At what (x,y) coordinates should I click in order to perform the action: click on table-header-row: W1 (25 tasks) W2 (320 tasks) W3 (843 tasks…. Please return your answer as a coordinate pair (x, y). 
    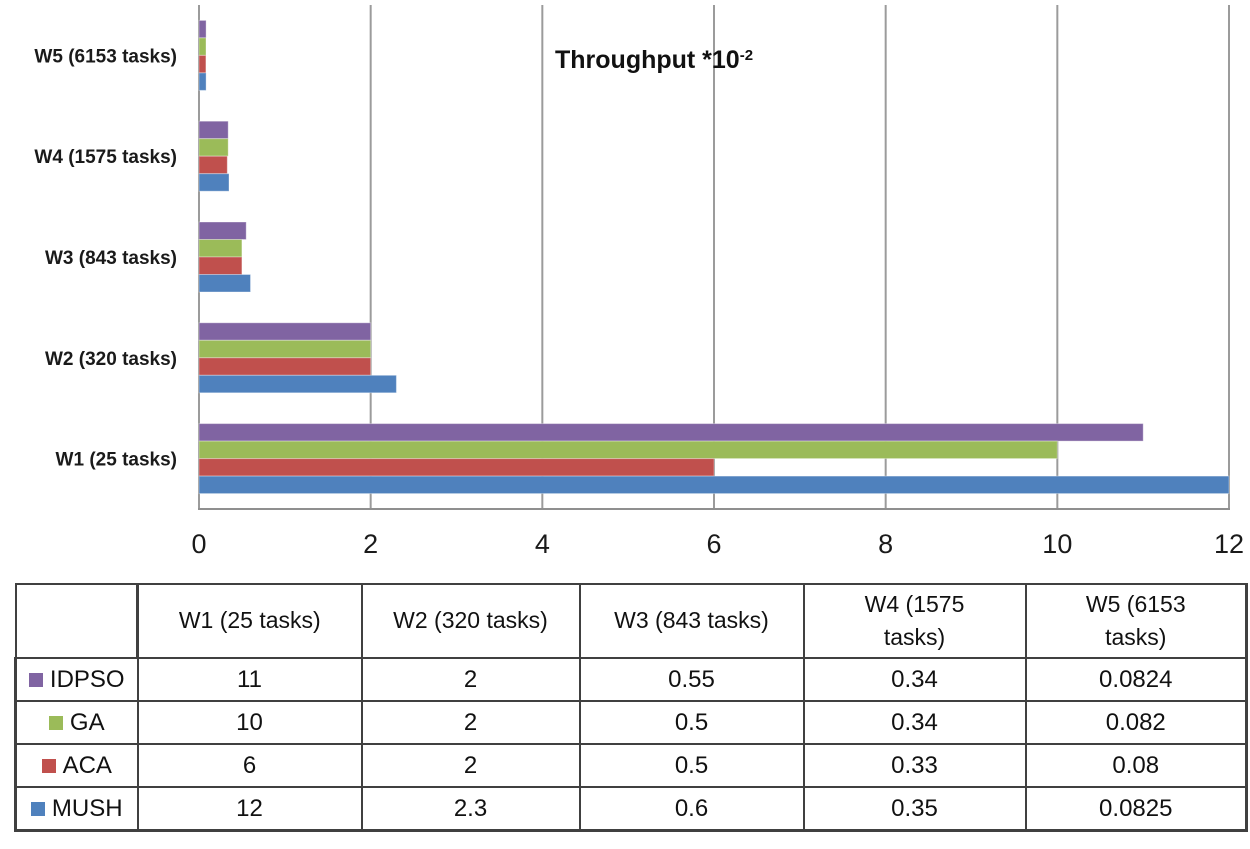
    Looking at the image, I should click on (631, 621).